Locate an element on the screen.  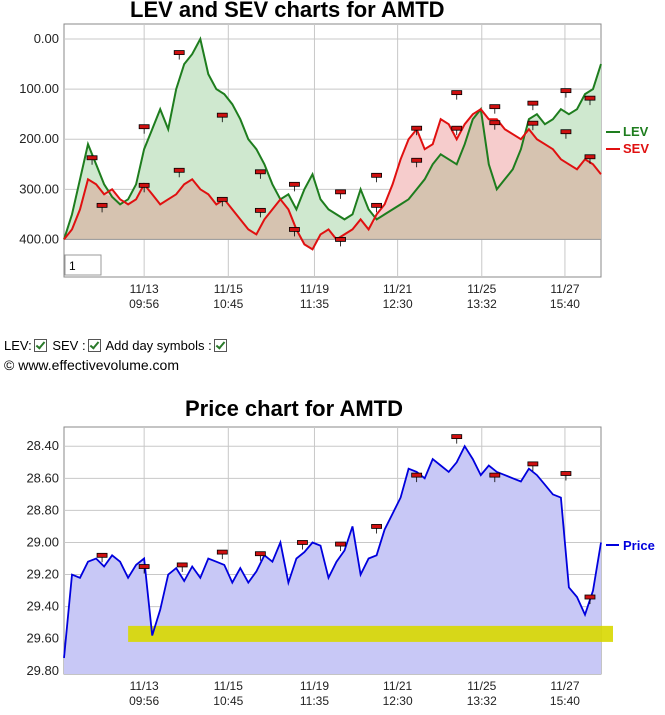
day-symbols-checkbox is located at coordinates (220, 345).